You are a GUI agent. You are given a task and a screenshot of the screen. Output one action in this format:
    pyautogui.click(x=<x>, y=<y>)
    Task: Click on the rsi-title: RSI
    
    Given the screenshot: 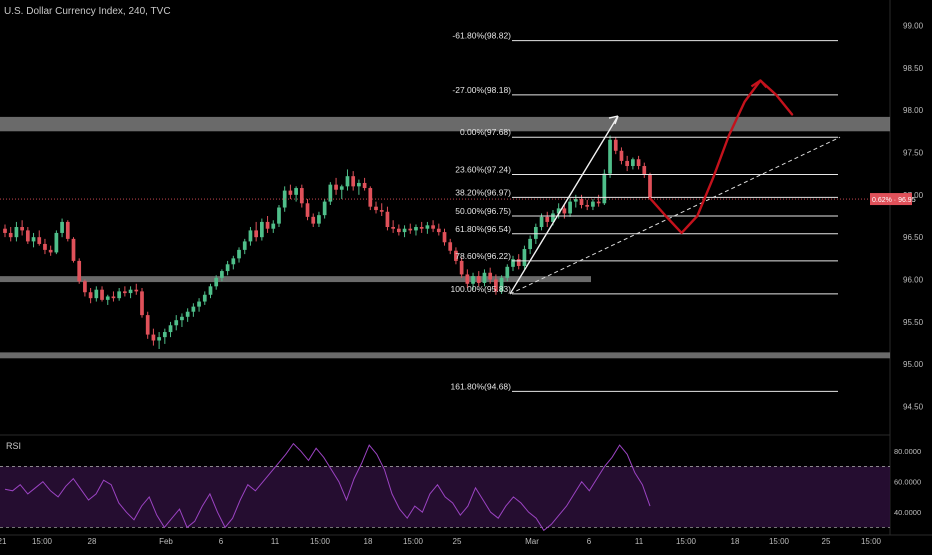 What is the action you would take?
    pyautogui.click(x=14, y=446)
    